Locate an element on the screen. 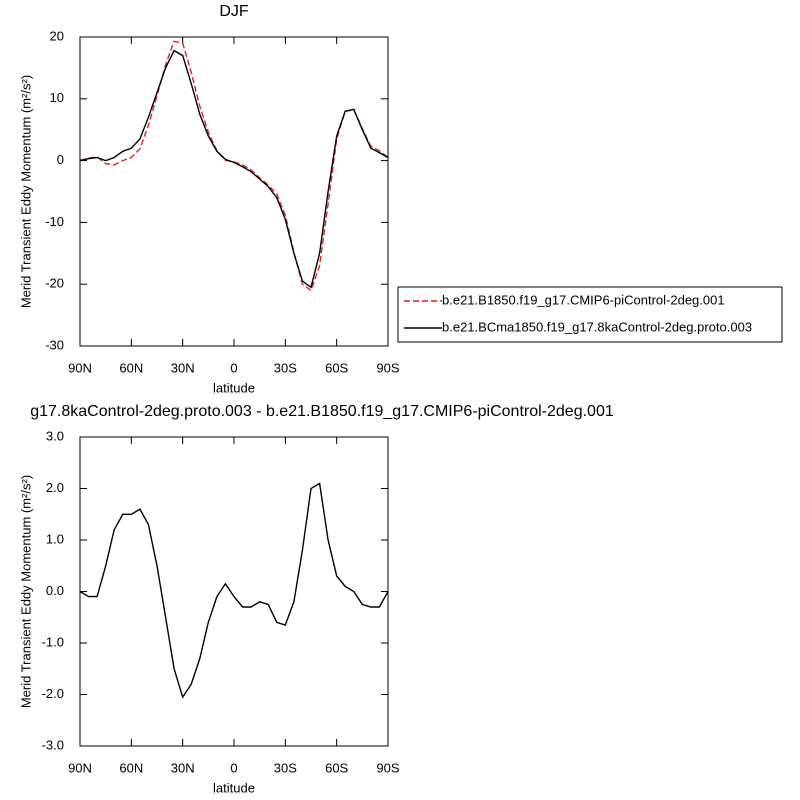 The image size is (800, 800). chart-title: DJF is located at coordinates (234, 11).